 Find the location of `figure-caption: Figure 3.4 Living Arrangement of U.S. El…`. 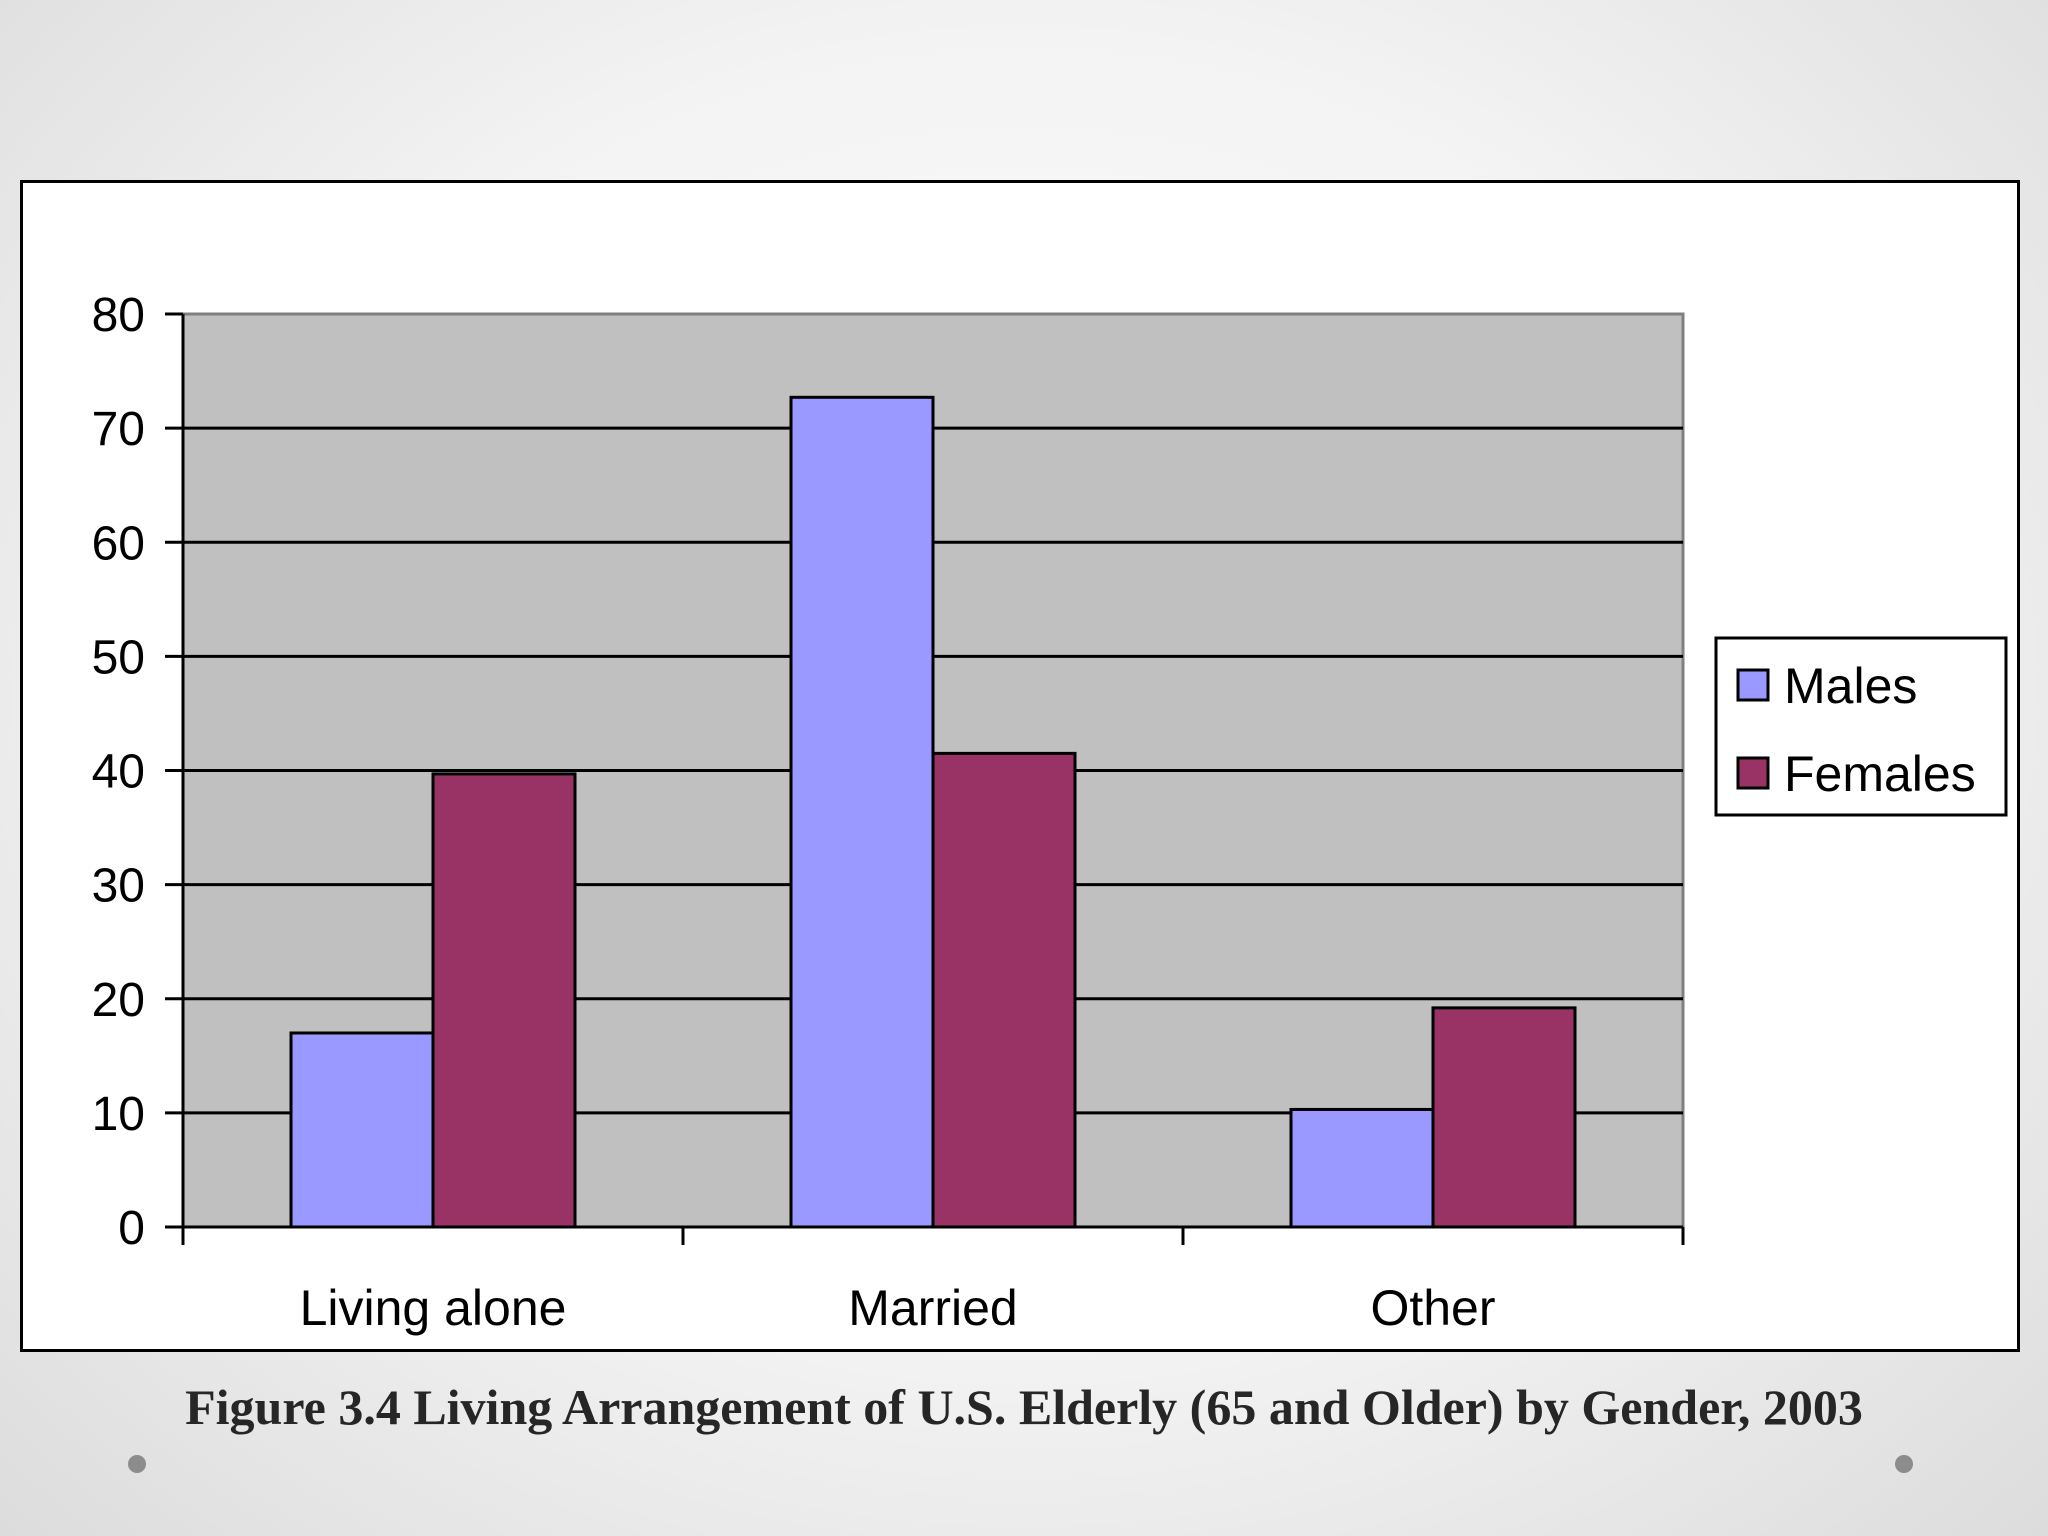

figure-caption: Figure 3.4 Living Arrangement of U.S. El… is located at coordinates (1024, 1407).